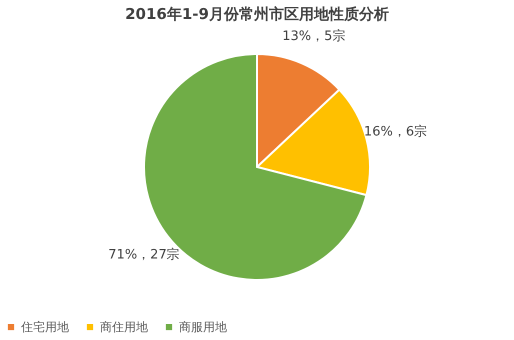 This screenshot has height=340, width=514. What do you see at coordinates (44, 327) in the screenshot?
I see `legend-label: 住宅用地` at bounding box center [44, 327].